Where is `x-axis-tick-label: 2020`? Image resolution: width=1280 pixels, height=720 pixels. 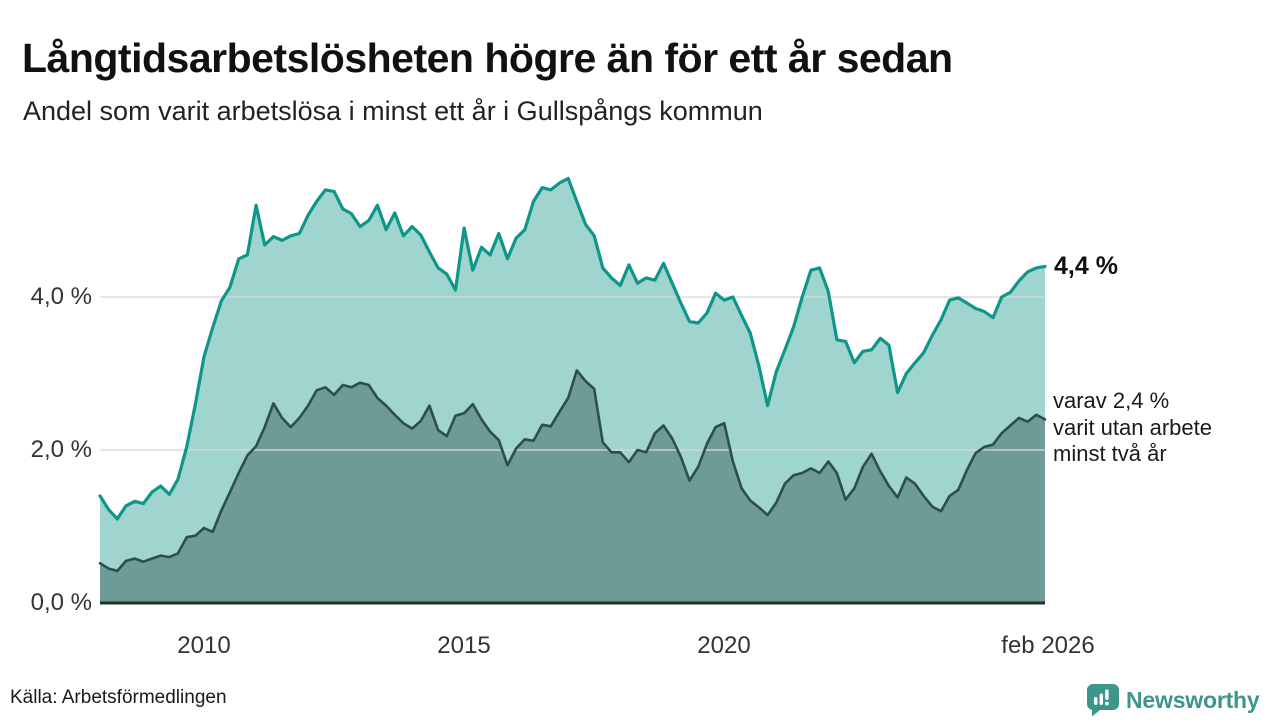
x-axis-tick-label: 2020 is located at coordinates (724, 645).